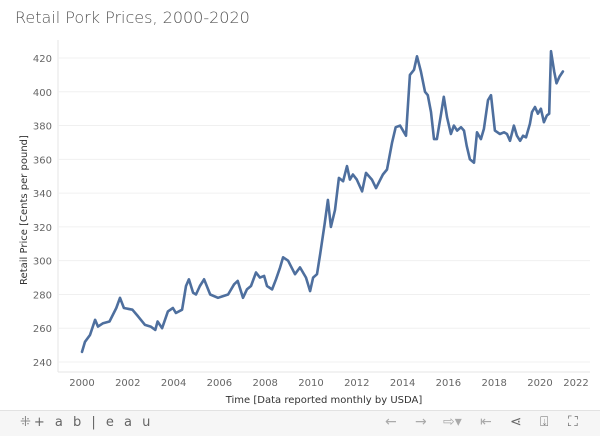  I want to click on x-tick-label: 2018, so click(493, 383).